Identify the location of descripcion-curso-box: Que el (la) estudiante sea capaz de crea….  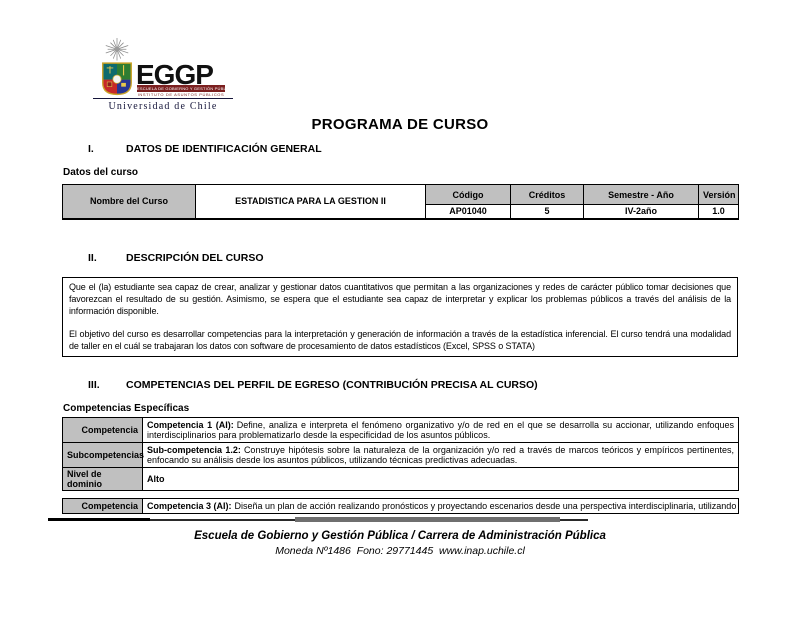
(400, 317).